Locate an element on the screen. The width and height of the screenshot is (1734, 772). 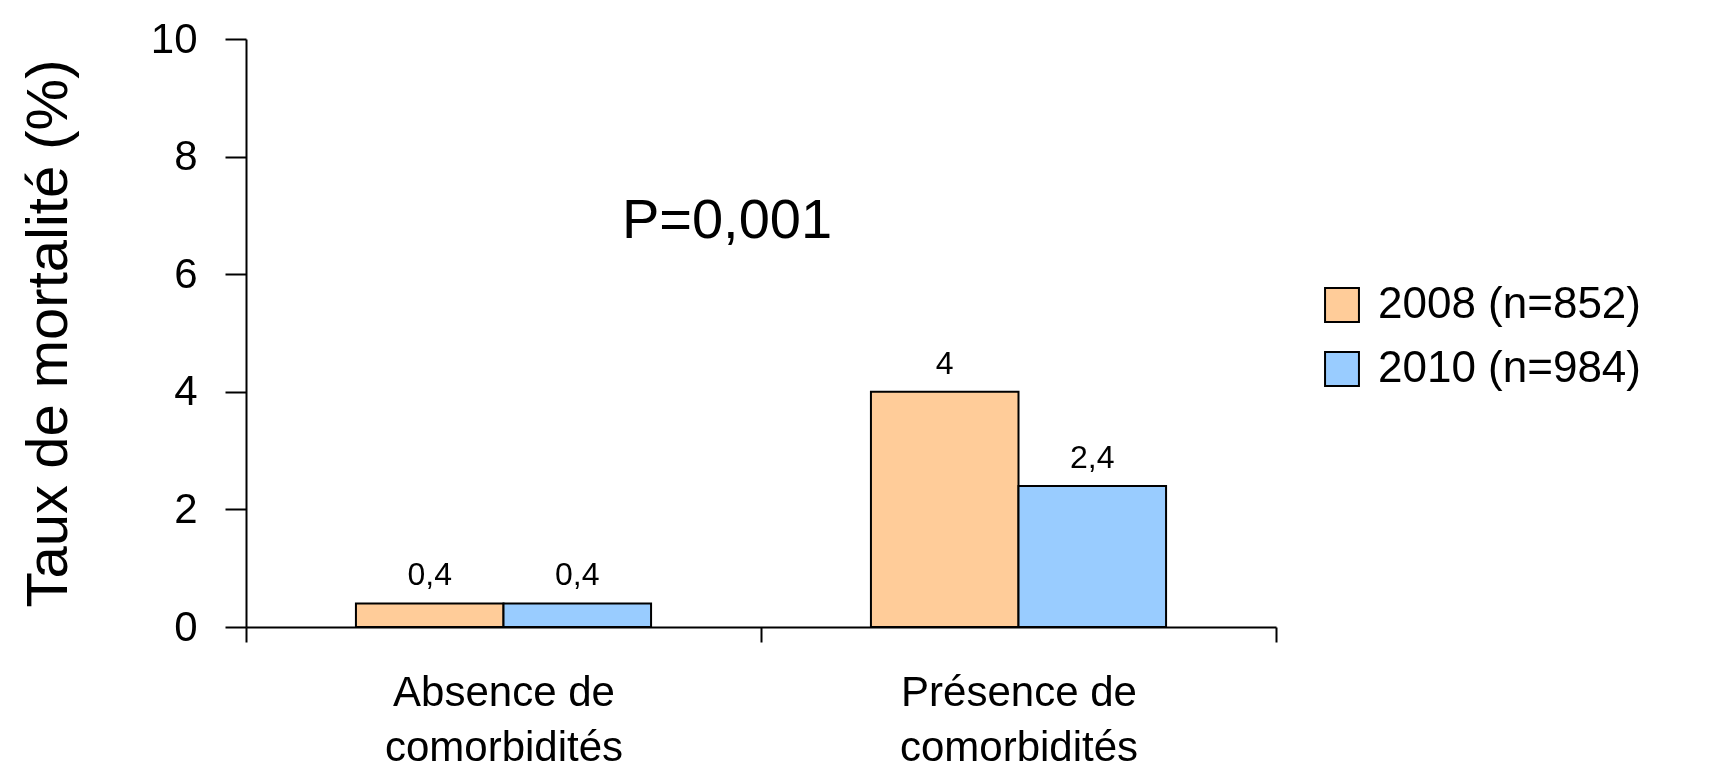
y-tick-label: 6 is located at coordinates (186, 273).